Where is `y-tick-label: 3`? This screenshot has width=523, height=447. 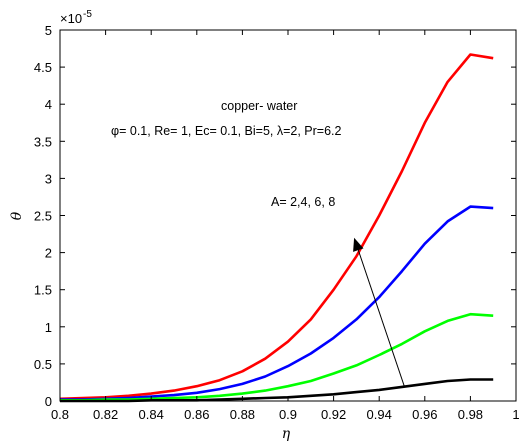
y-tick-label: 3 is located at coordinates (48, 178).